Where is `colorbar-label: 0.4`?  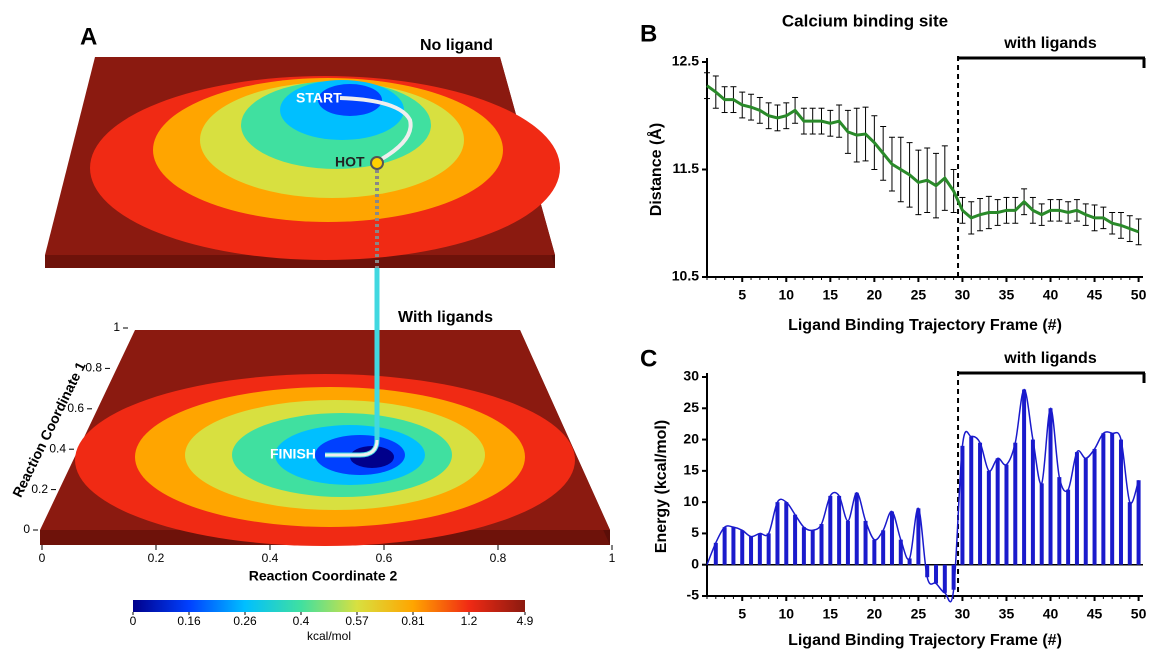 colorbar-label: 0.4 is located at coordinates (301, 621).